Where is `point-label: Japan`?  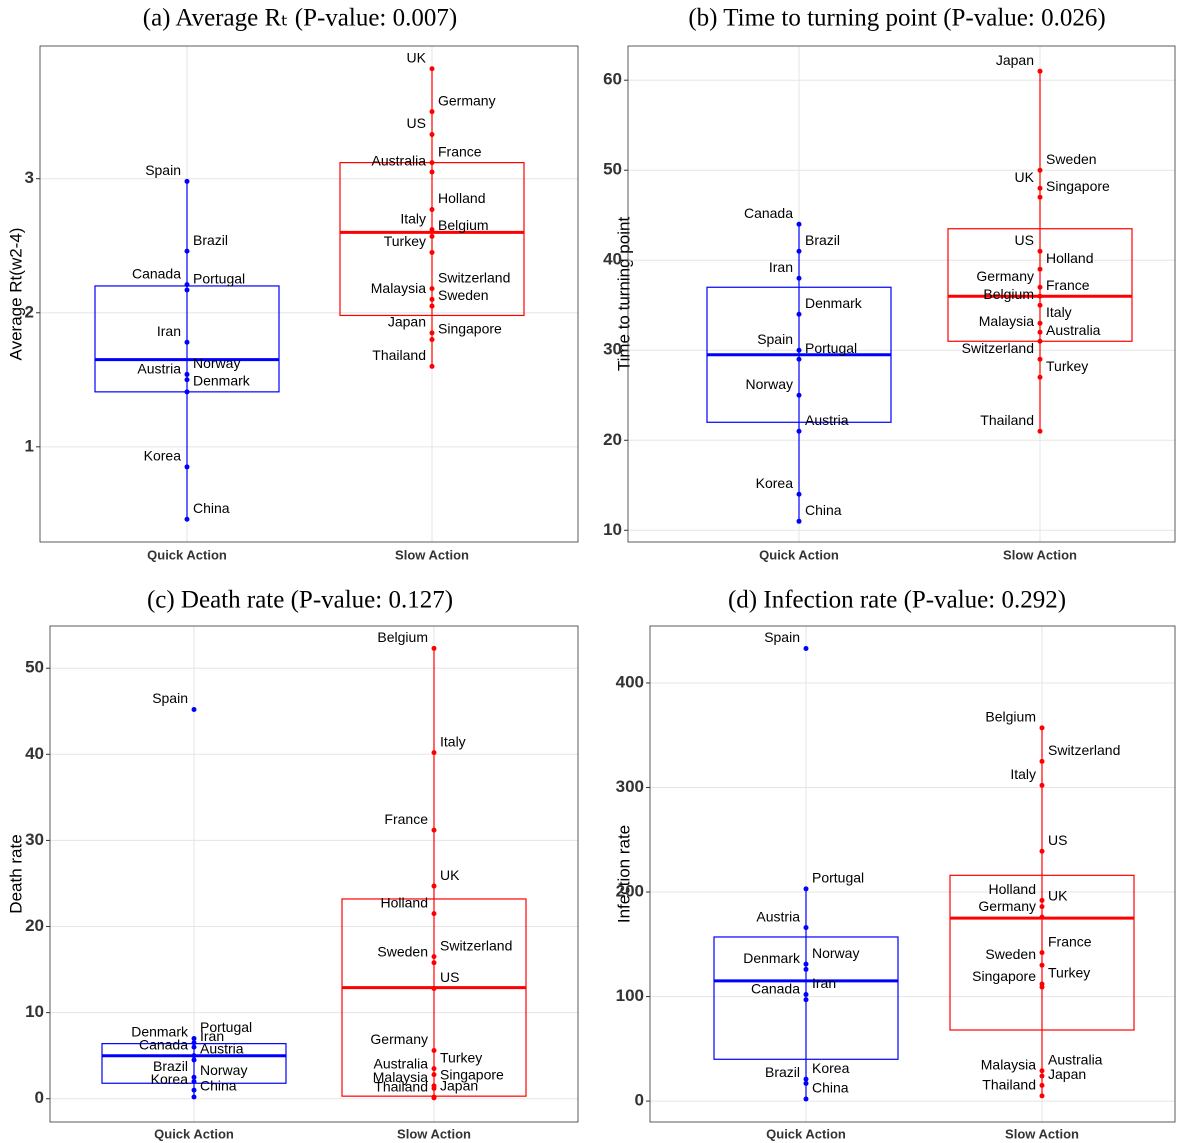 point-label: Japan is located at coordinates (1015, 60).